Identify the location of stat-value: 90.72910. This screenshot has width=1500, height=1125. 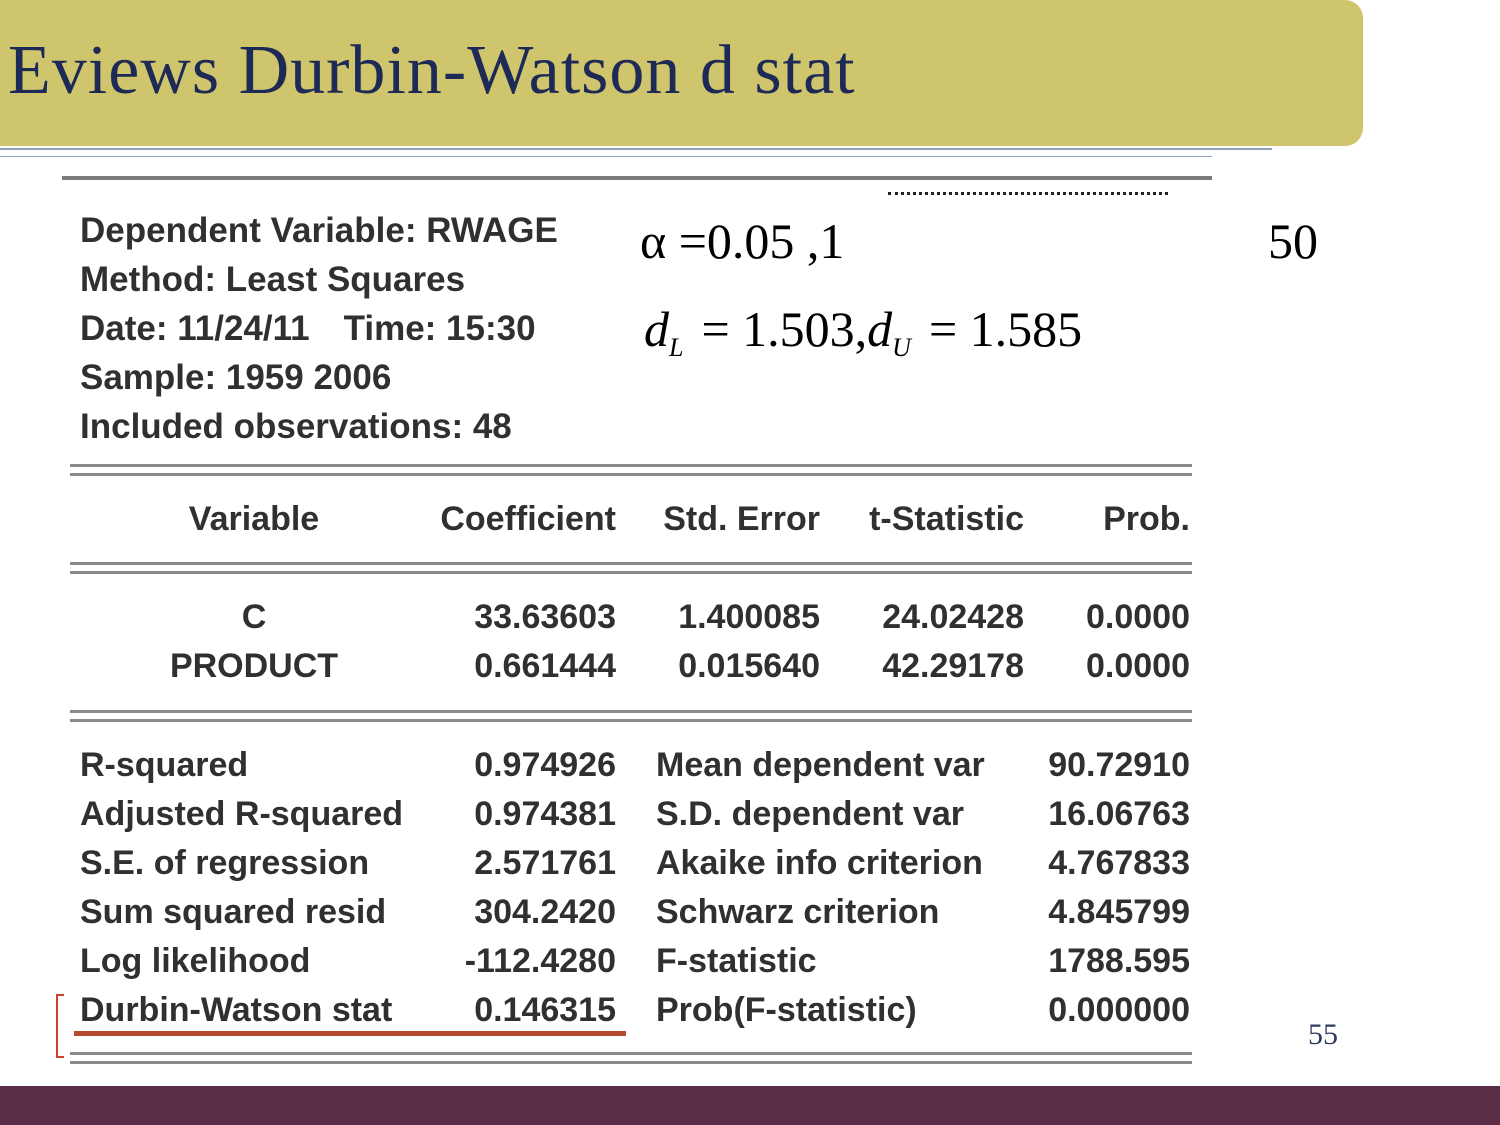
(1119, 765).